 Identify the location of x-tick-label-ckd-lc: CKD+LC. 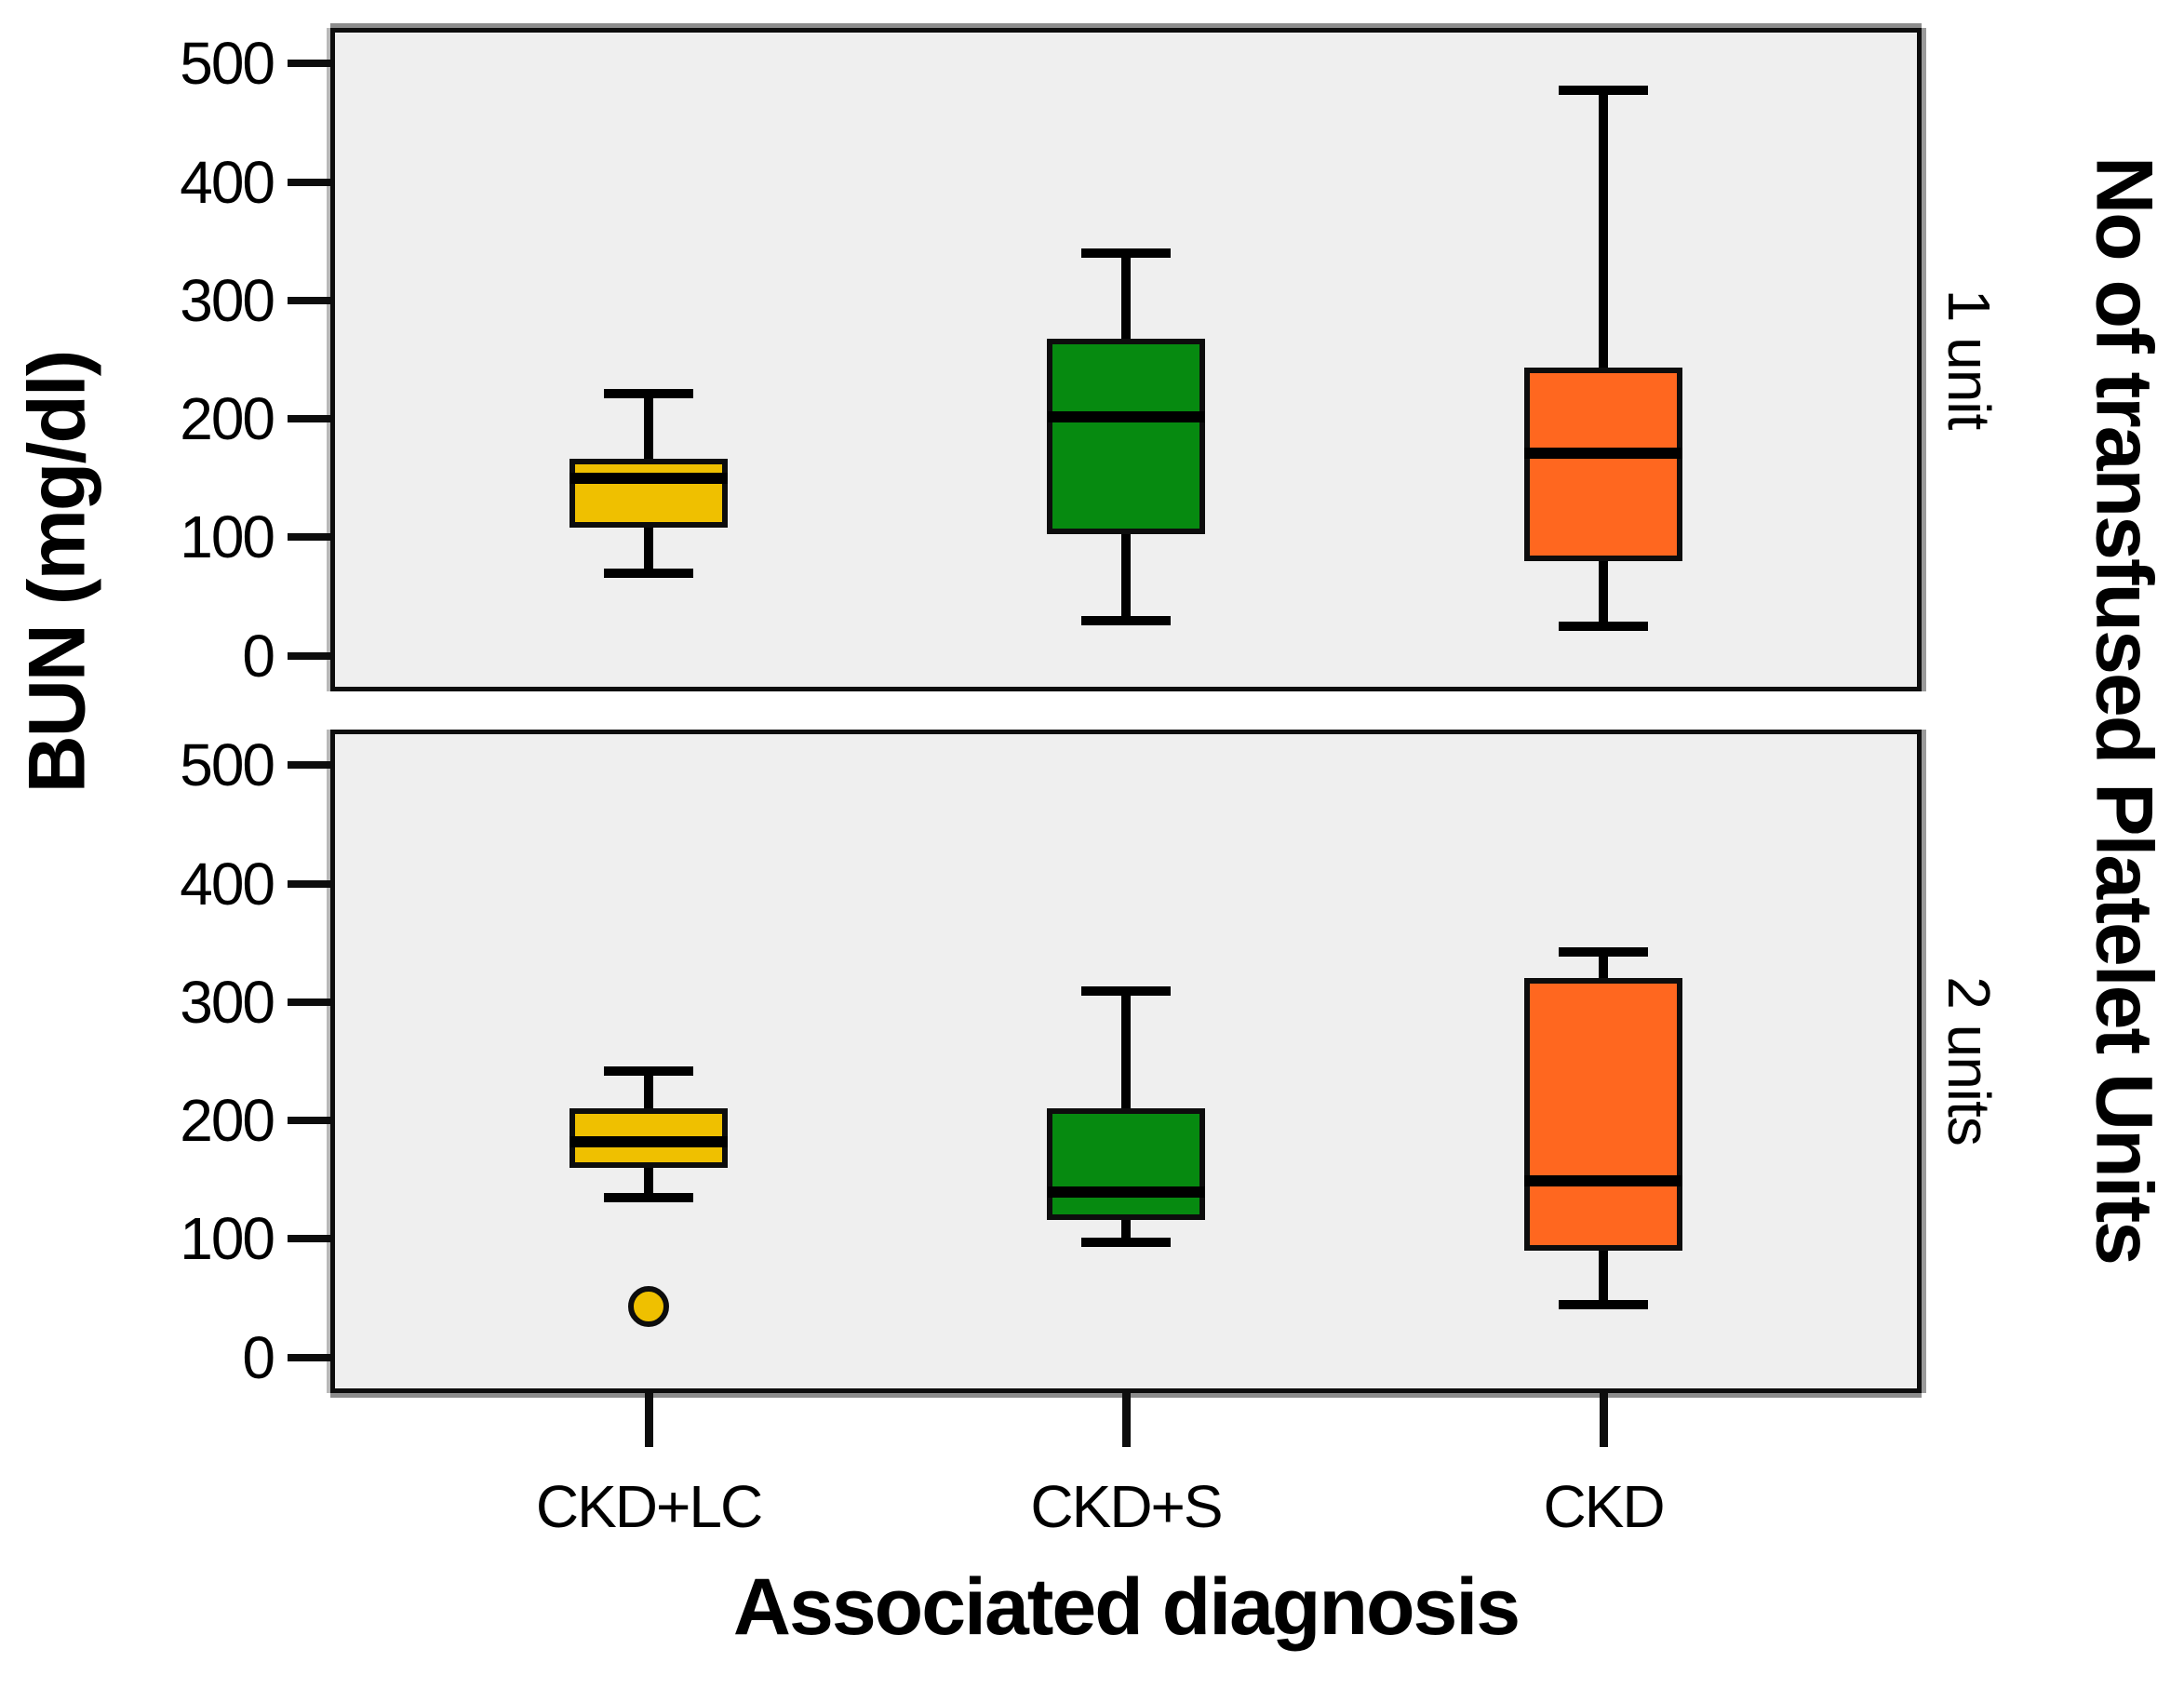
(649, 1506).